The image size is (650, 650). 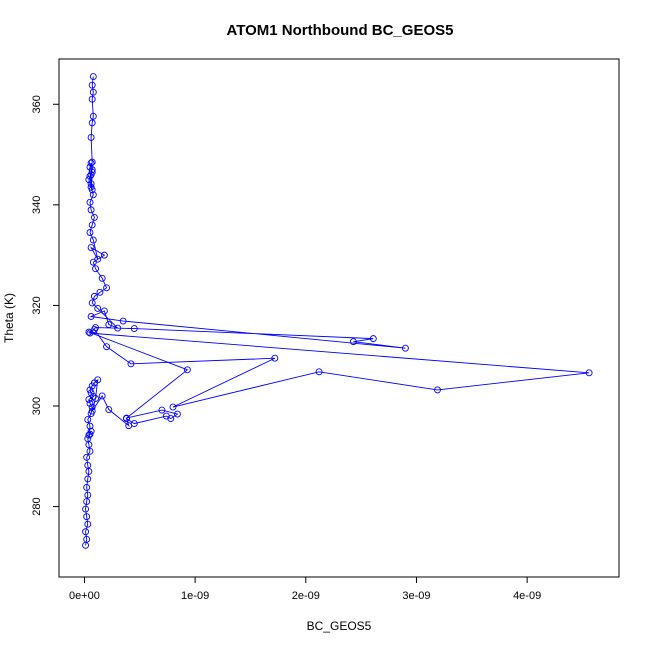 I want to click on y-axis: 280 300 320 340 360, so click(x=45, y=305).